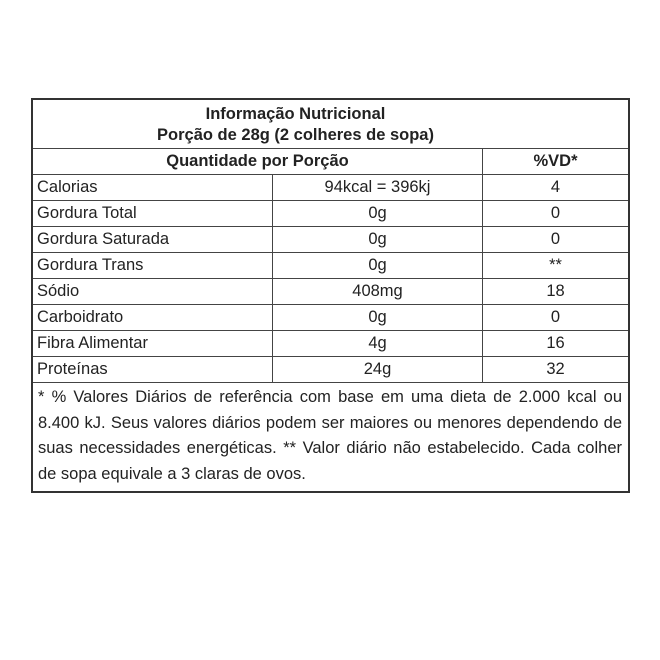 This screenshot has height=660, width=660. What do you see at coordinates (556, 369) in the screenshot?
I see `nutrient-dv: 32` at bounding box center [556, 369].